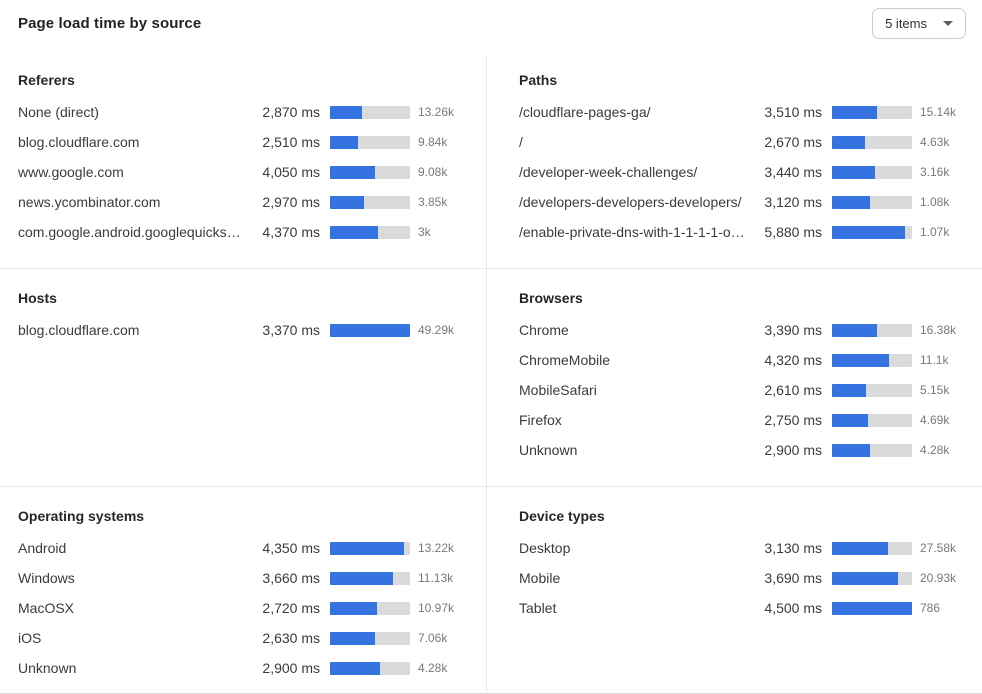  What do you see at coordinates (291, 202) in the screenshot?
I see `row-ms-value: 2,970 ms` at bounding box center [291, 202].